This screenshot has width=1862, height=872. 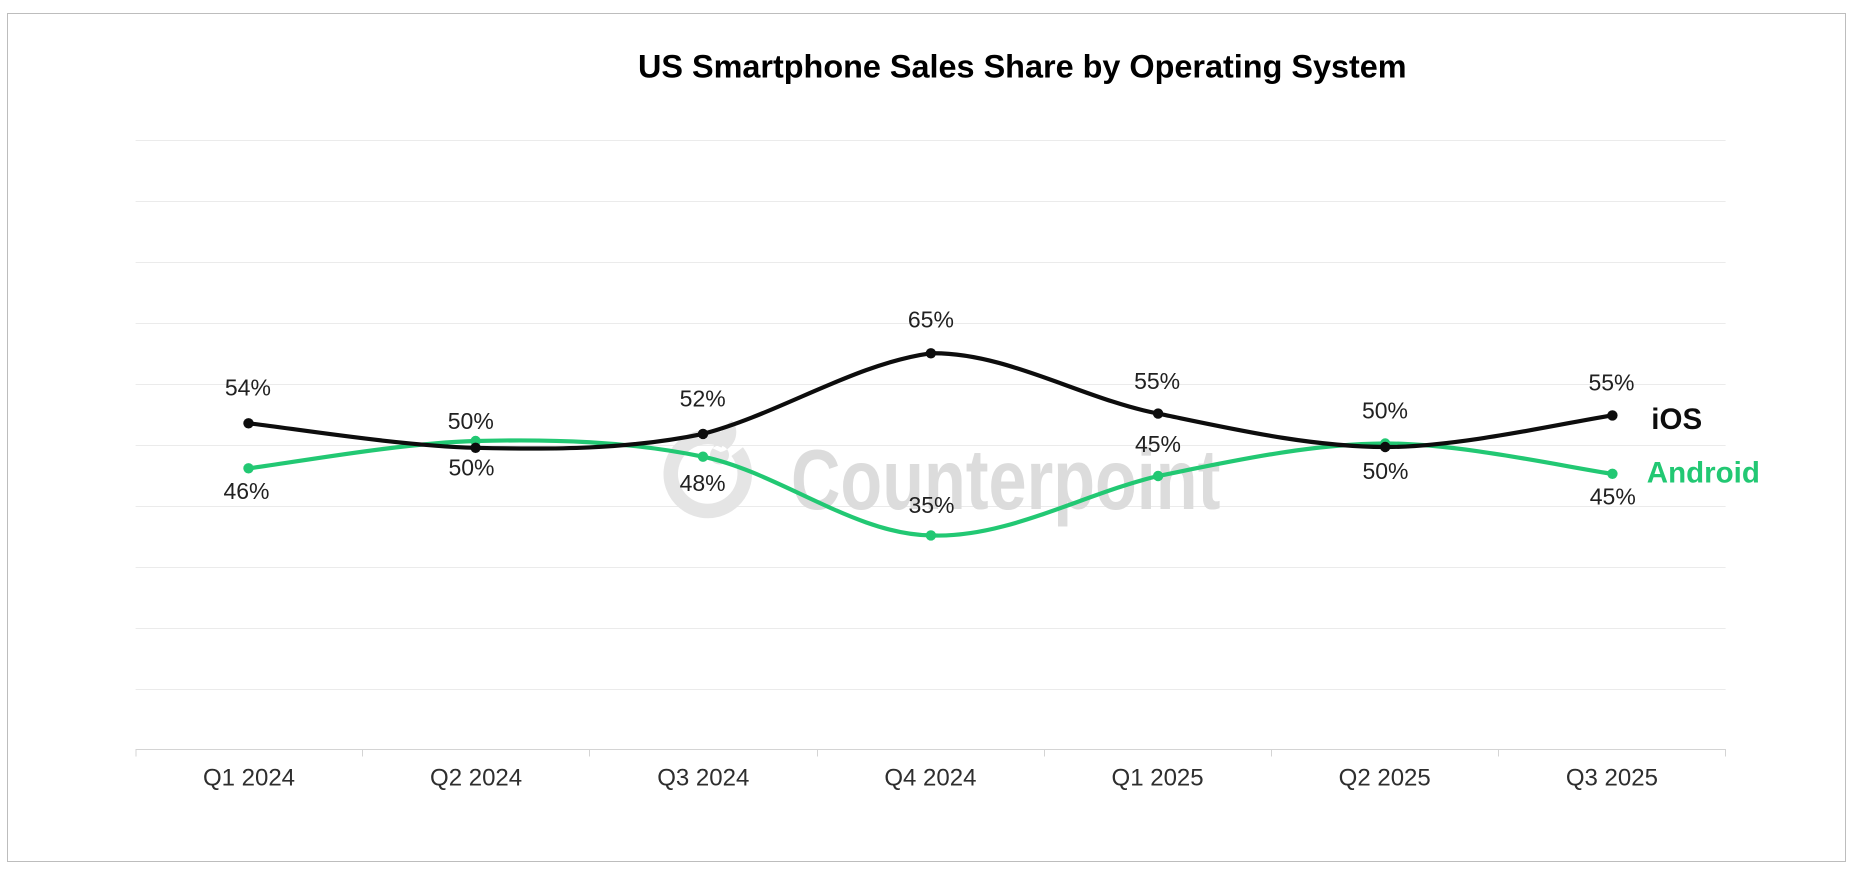 I want to click on svg-text: Q3 2025, so click(x=1612, y=777).